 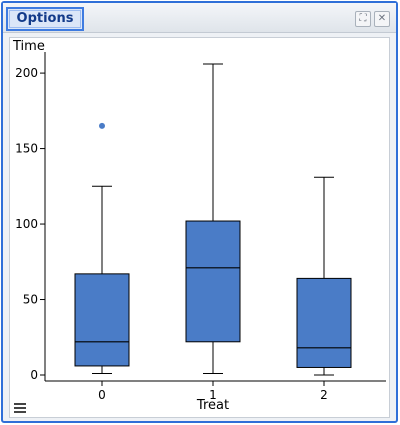 What do you see at coordinates (102, 125) in the screenshot?
I see `outlier-point` at bounding box center [102, 125].